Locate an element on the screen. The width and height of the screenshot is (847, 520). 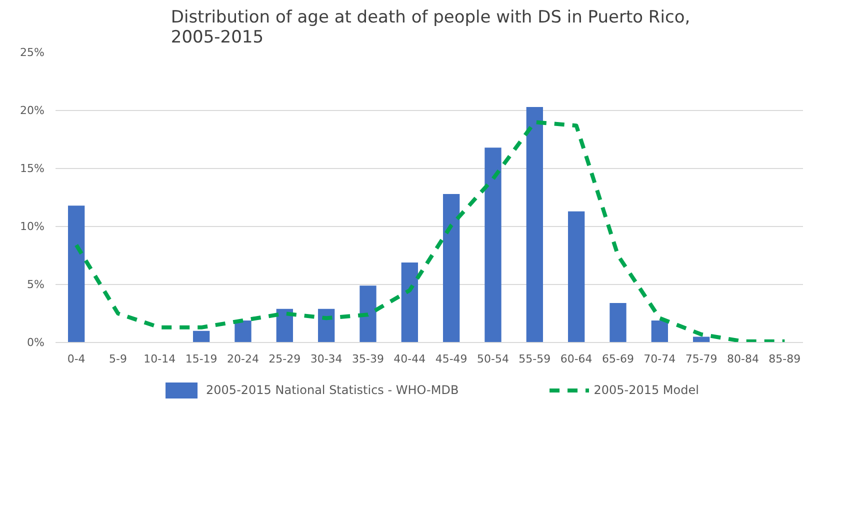
y-tick-label: 0% is located at coordinates (35, 342).